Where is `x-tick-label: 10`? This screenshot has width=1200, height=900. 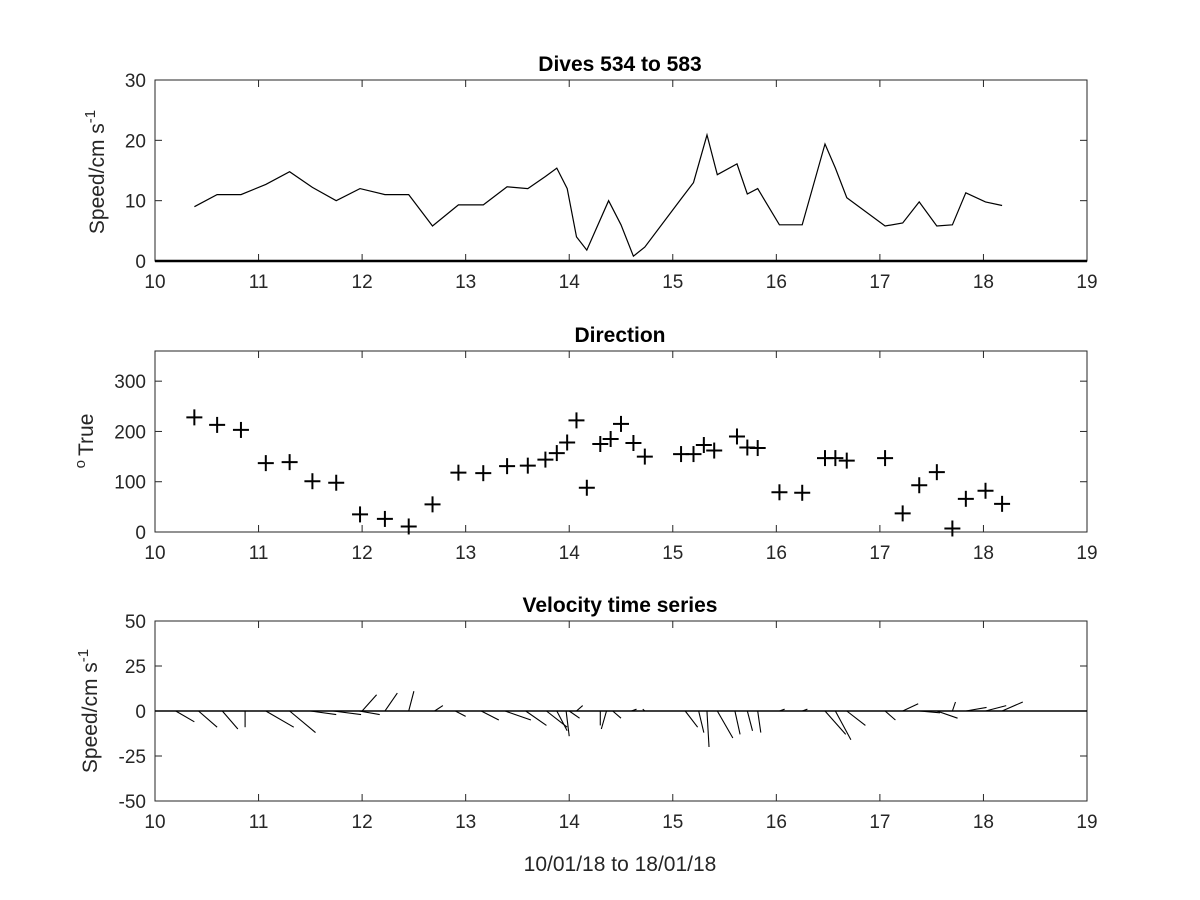 x-tick-label: 10 is located at coordinates (154, 282).